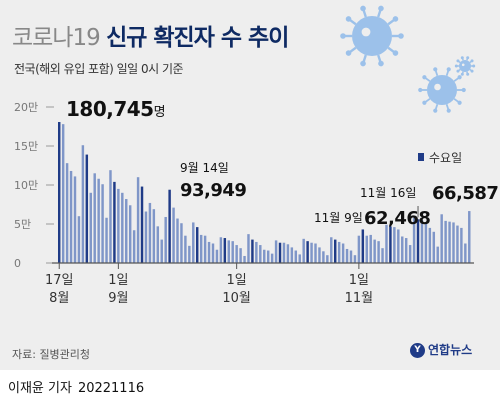  I want to click on x-tick-label: 17일, so click(59, 280).